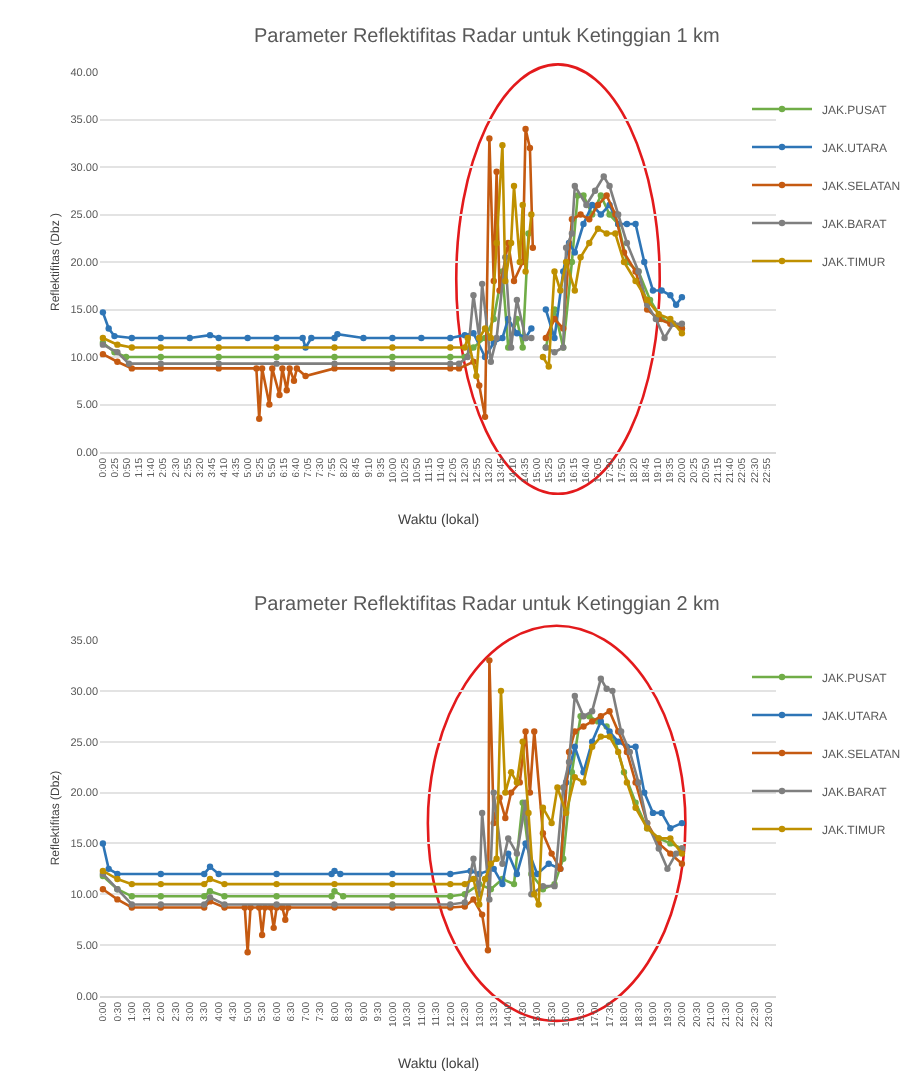 The image size is (912, 1074). I want to click on chart-title: Parameter Reflektifitas Radar untuk Ketinggian 1 km, so click(487, 37).